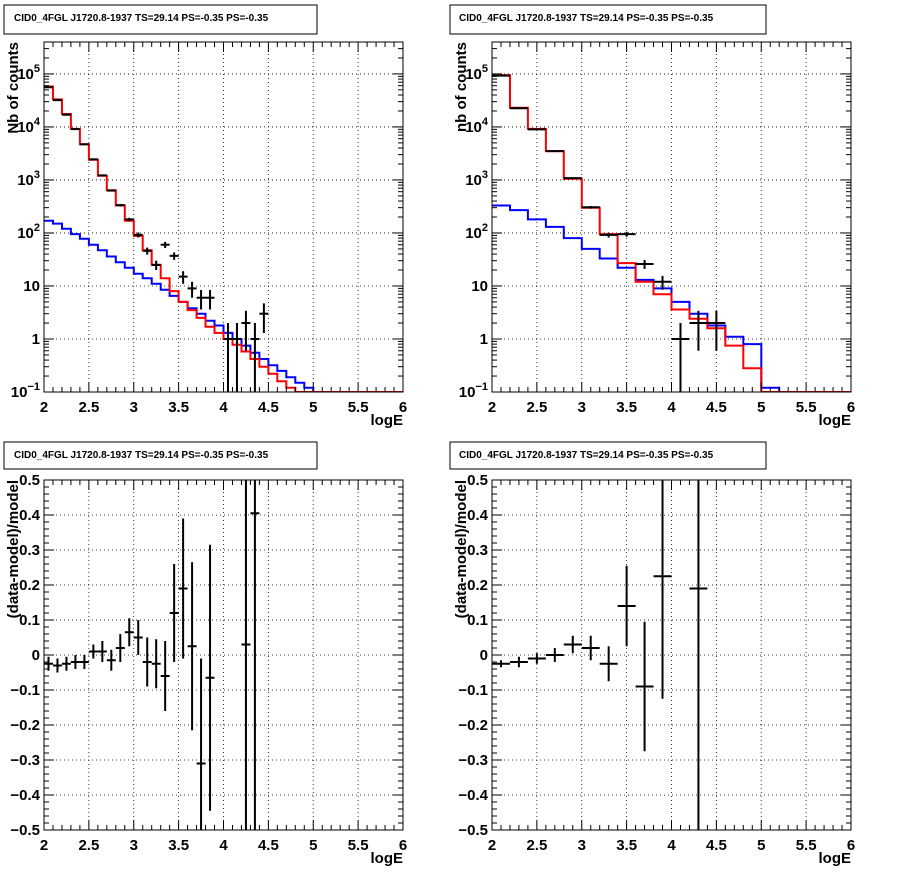 This screenshot has height=875, width=898. Describe the element at coordinates (478, 515) in the screenshot. I see `y-tick-label: 0.4` at that location.